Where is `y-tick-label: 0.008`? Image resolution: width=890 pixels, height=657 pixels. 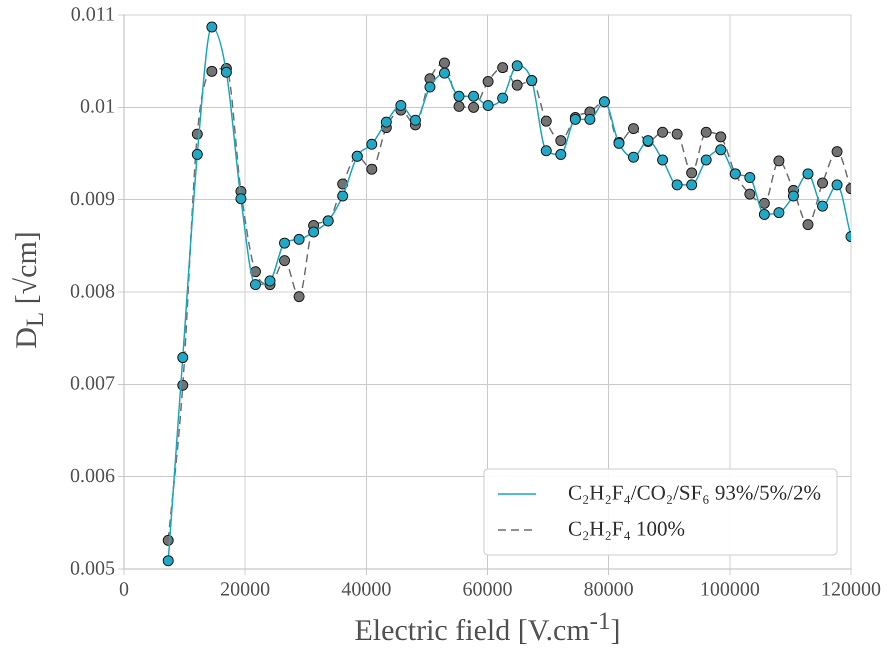 y-tick-label: 0.008 is located at coordinates (92, 291).